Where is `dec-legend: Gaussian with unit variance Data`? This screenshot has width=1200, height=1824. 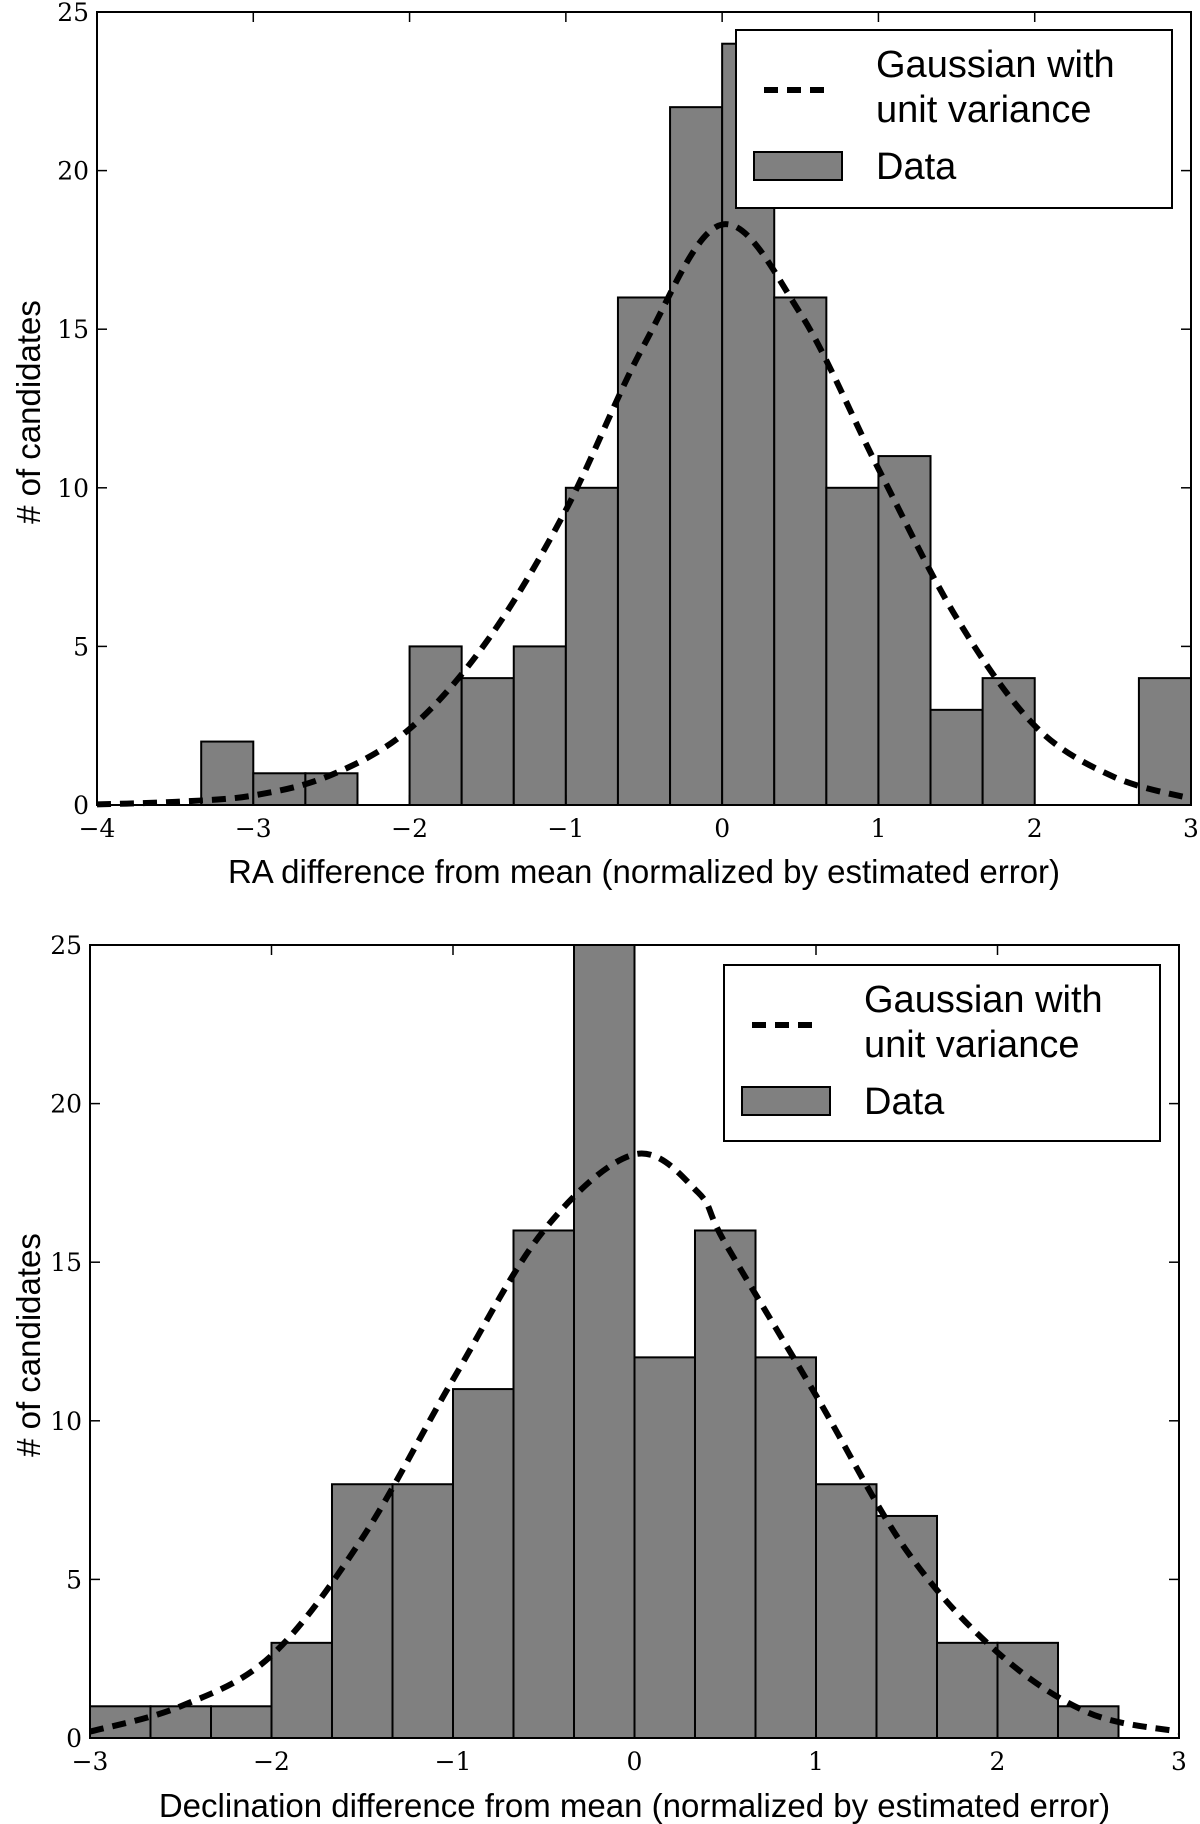
dec-legend: Gaussian with unit variance Data is located at coordinates (942, 1053).